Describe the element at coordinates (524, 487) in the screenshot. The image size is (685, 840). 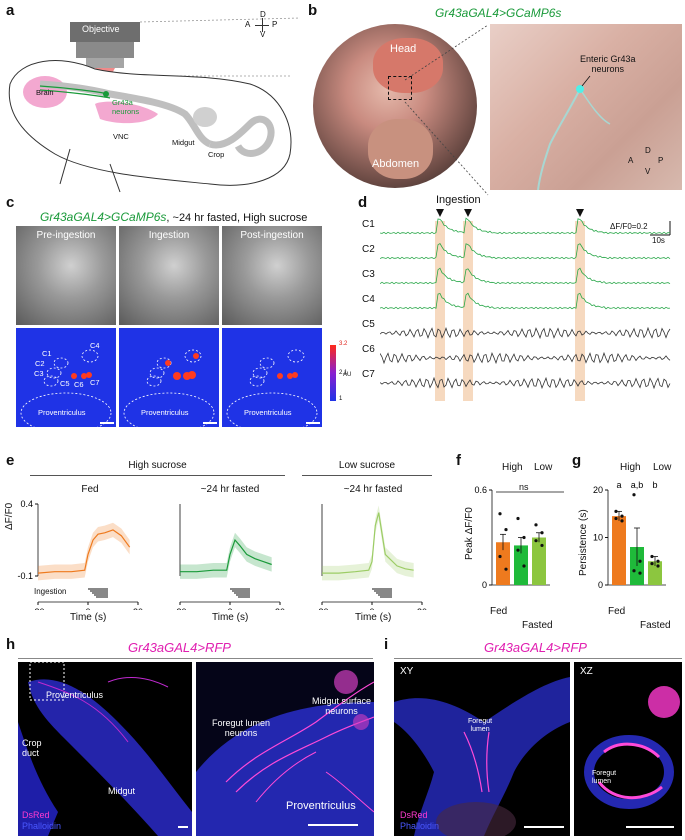
I see `f-ns: ns` at that location.